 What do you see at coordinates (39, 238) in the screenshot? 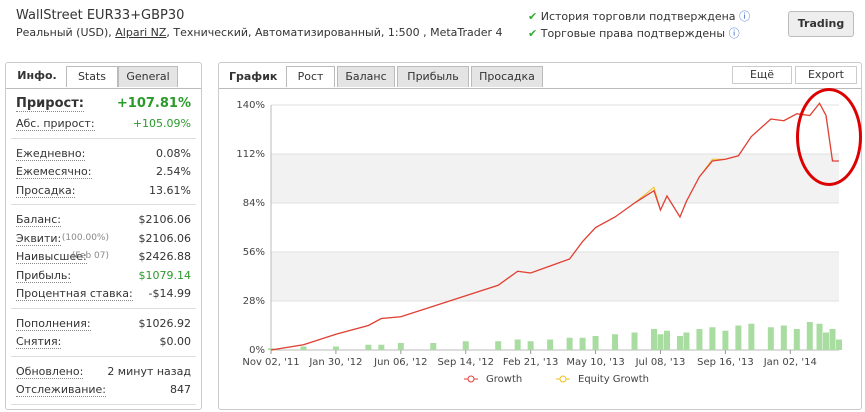
I see `stat-label: Эквити:` at bounding box center [39, 238].